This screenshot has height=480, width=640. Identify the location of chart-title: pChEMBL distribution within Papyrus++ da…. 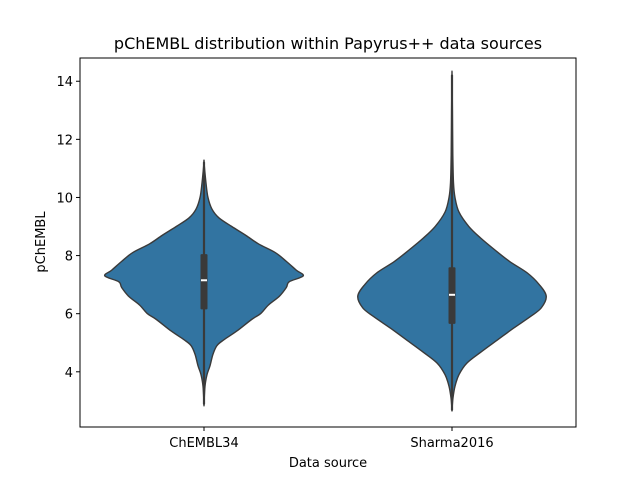
(328, 43).